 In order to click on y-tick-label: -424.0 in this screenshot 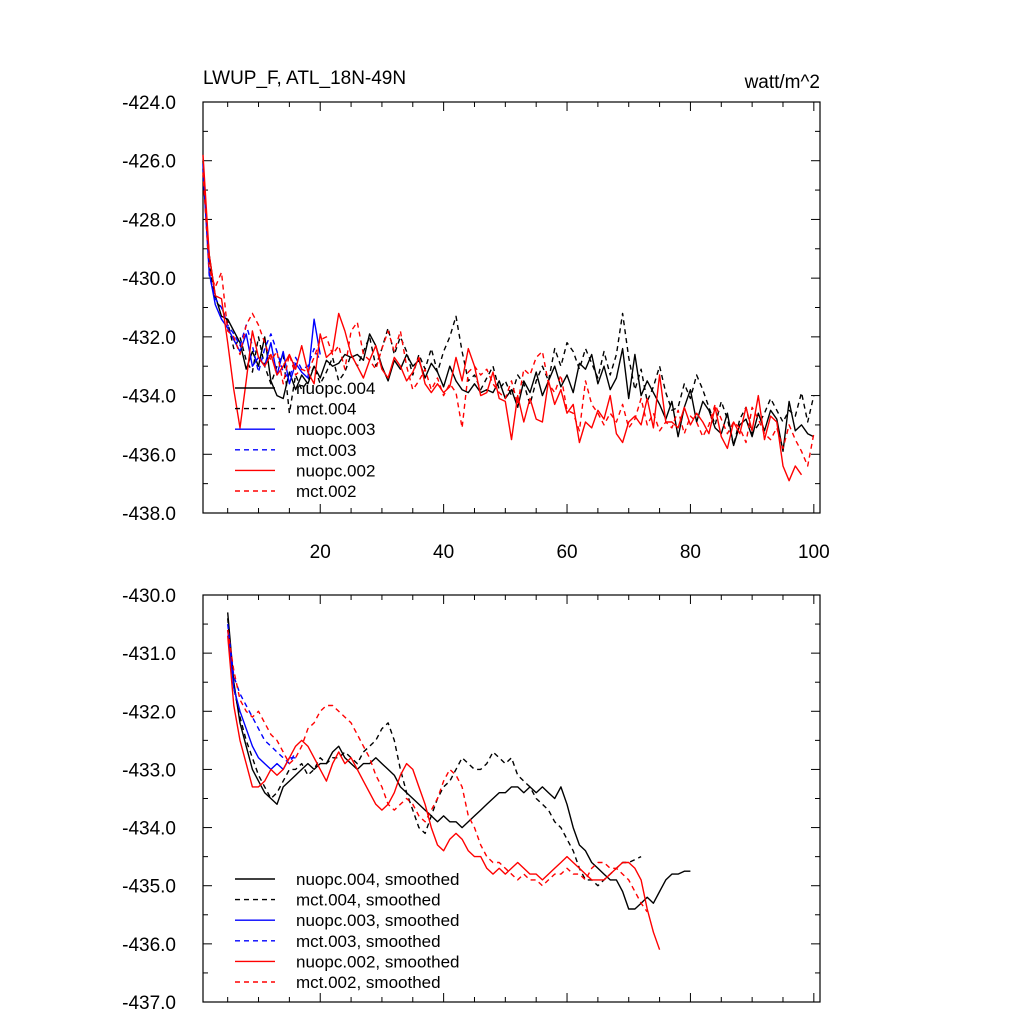, I will do `click(149, 103)`.